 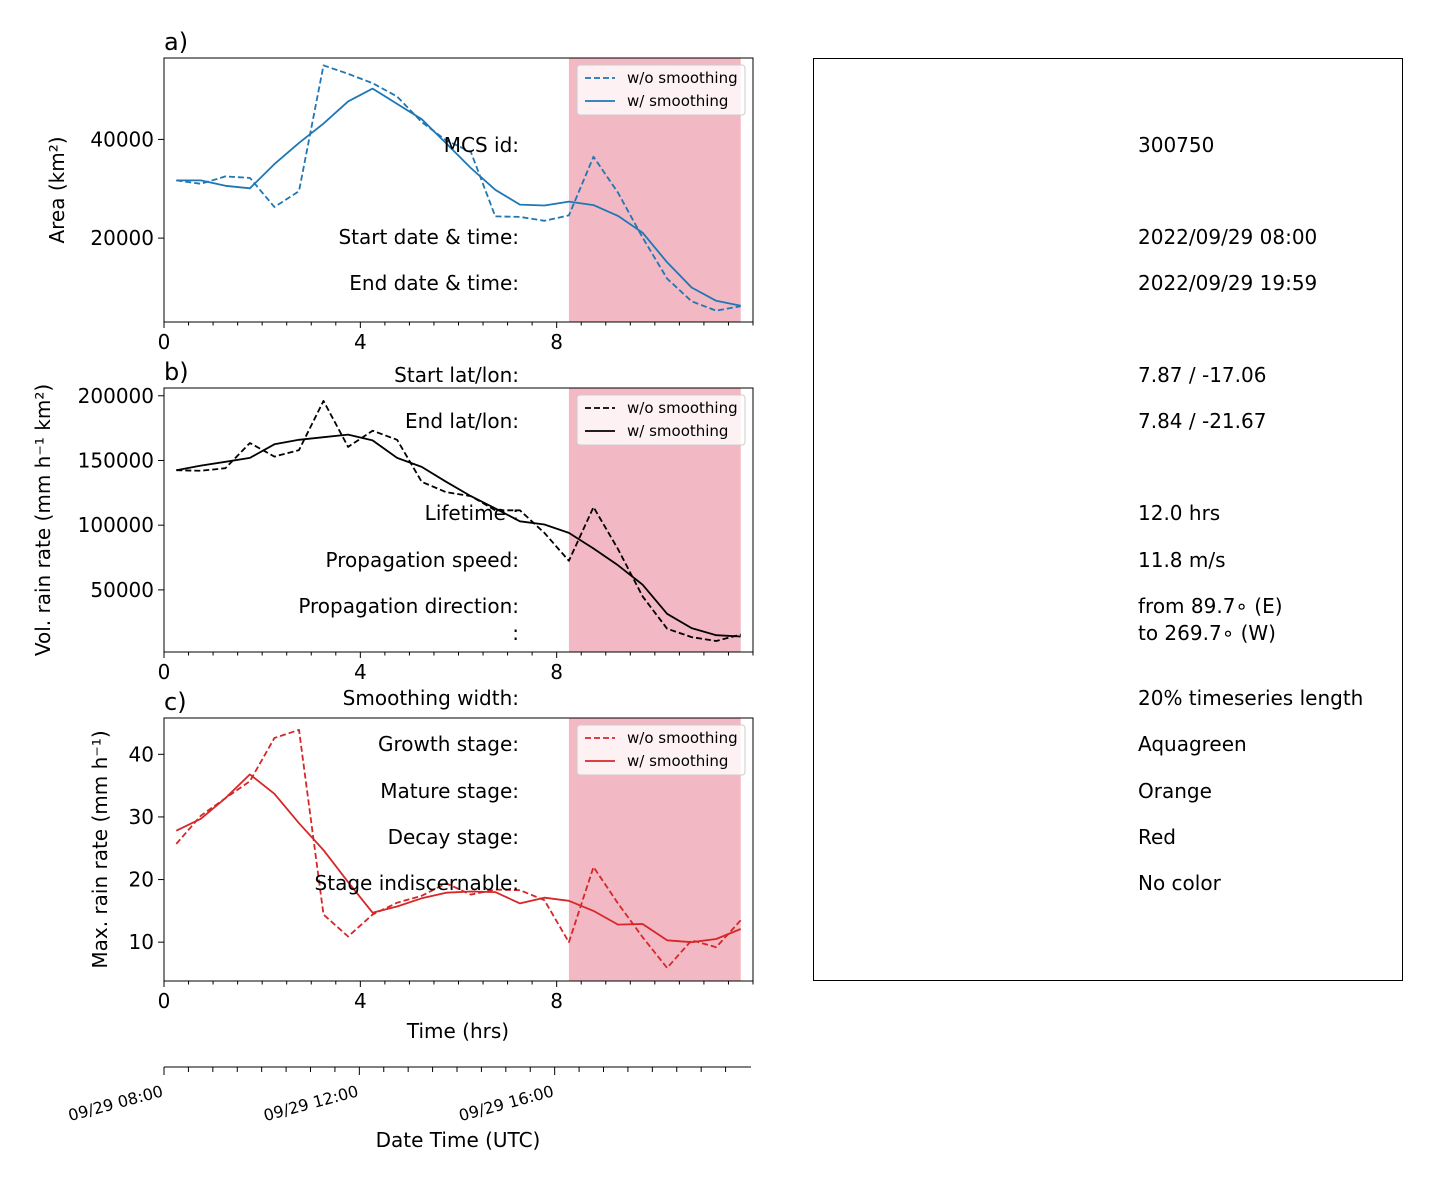 I want to click on info-value: Red, so click(x=1157, y=837).